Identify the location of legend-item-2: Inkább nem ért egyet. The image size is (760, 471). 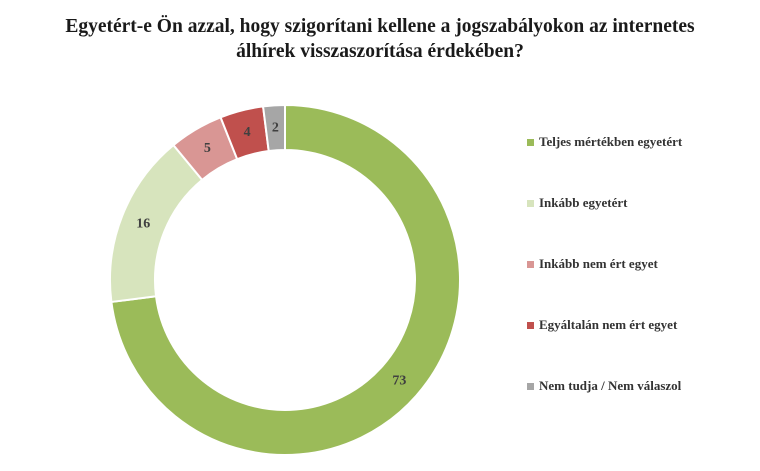
(592, 264).